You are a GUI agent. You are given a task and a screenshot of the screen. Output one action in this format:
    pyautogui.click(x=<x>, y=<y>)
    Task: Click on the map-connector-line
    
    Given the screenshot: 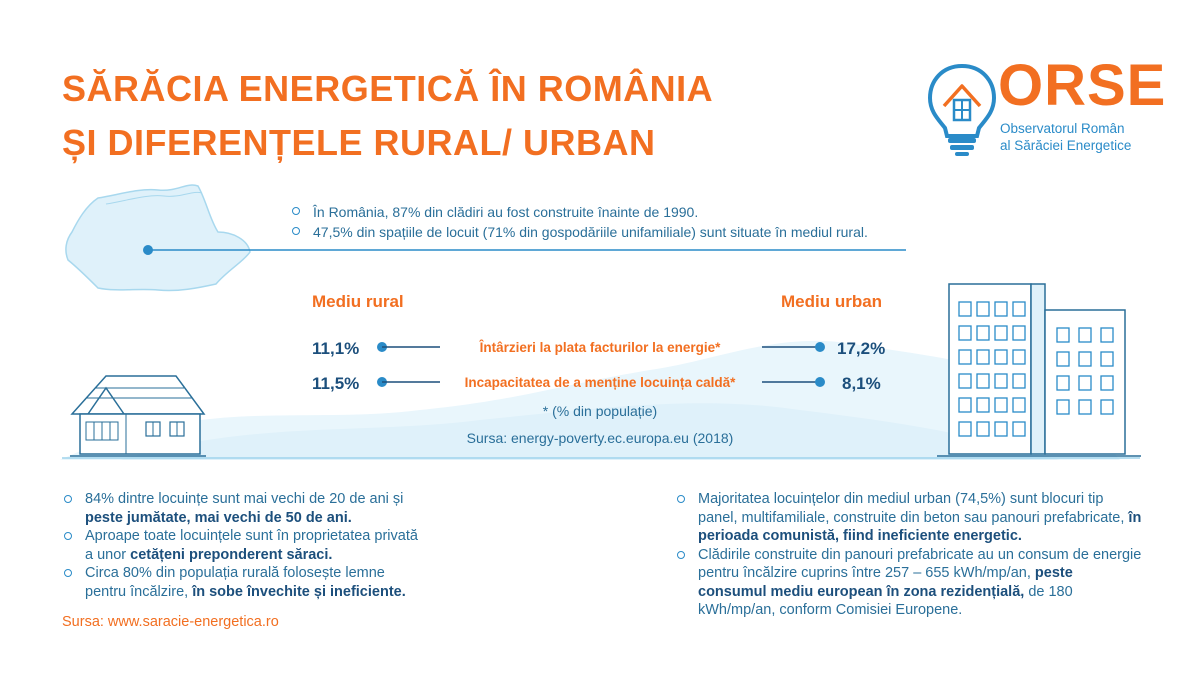 What is the action you would take?
    pyautogui.click(x=524, y=250)
    